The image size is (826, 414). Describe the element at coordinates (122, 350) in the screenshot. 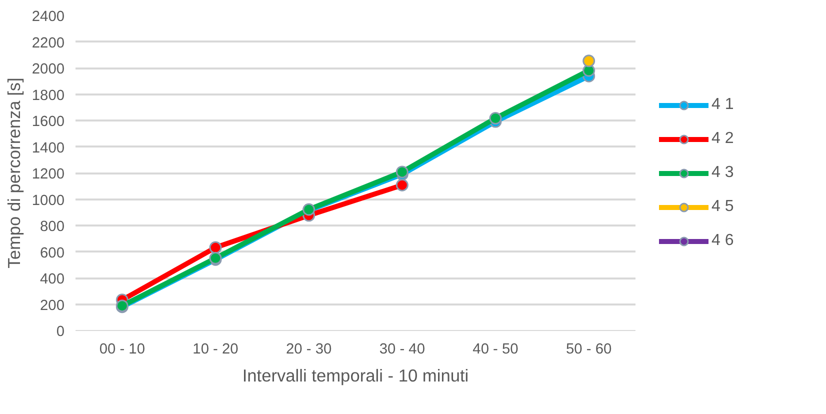

I see `x-tick-label: 00 - 10` at that location.